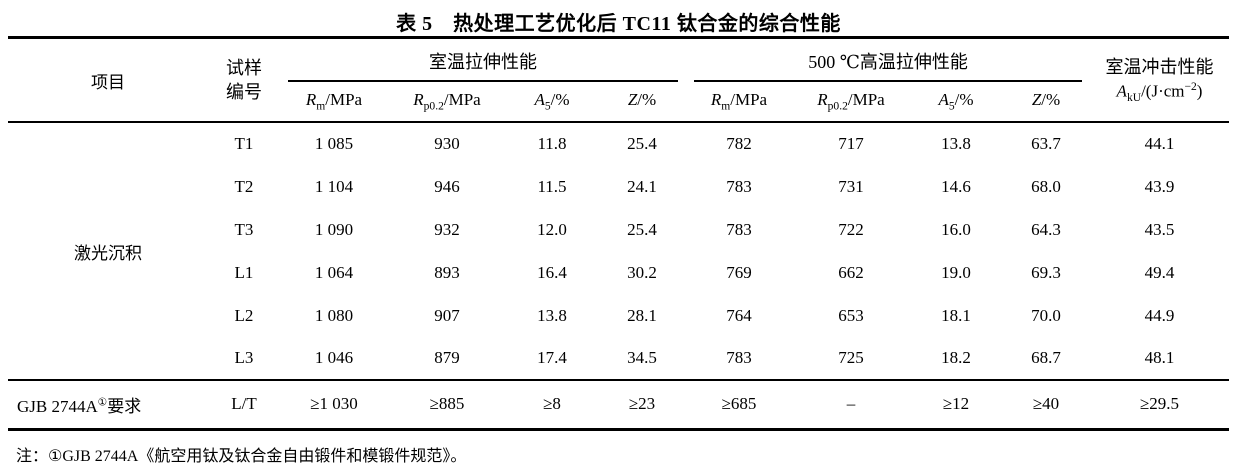  I want to click on cell: 28.1, so click(642, 315).